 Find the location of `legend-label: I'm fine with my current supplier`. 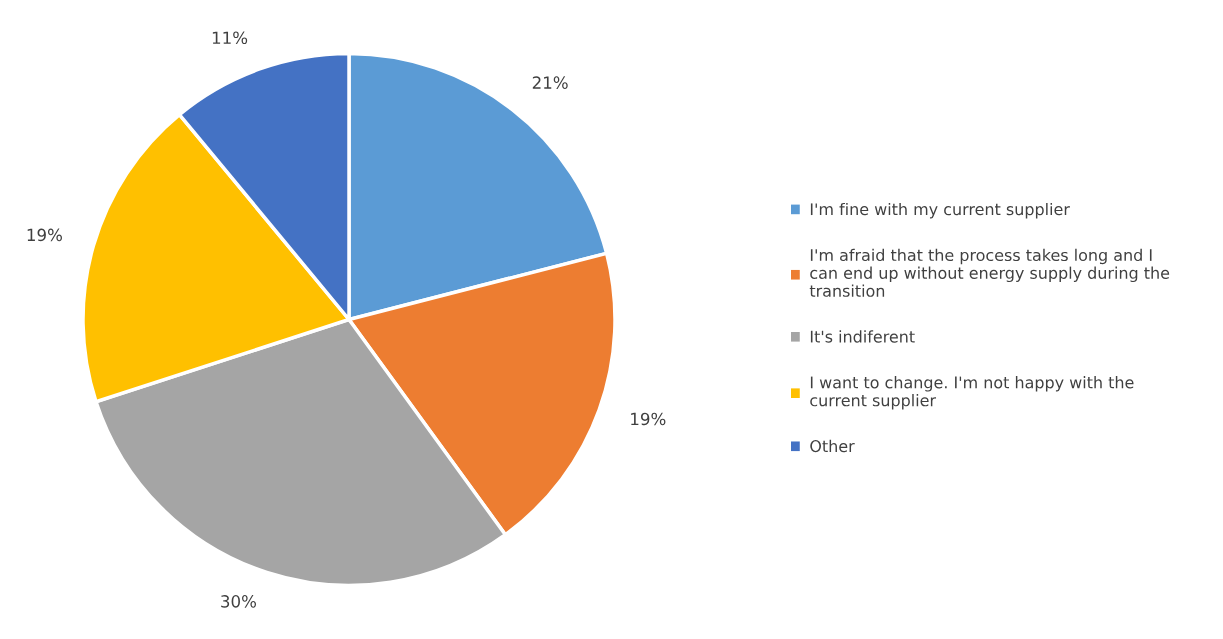

legend-label: I'm fine with my current supplier is located at coordinates (940, 210).